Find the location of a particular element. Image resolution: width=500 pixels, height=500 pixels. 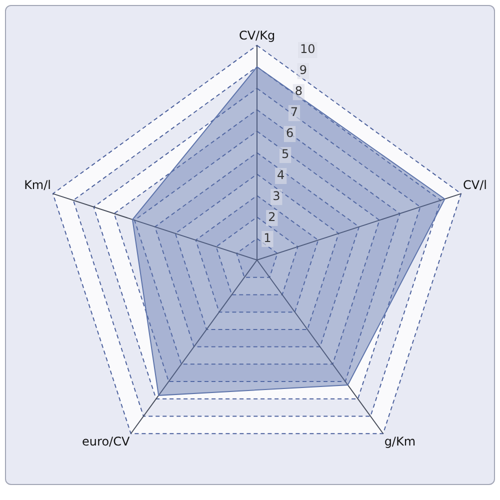

y-tick-label: 5 is located at coordinates (285, 154).